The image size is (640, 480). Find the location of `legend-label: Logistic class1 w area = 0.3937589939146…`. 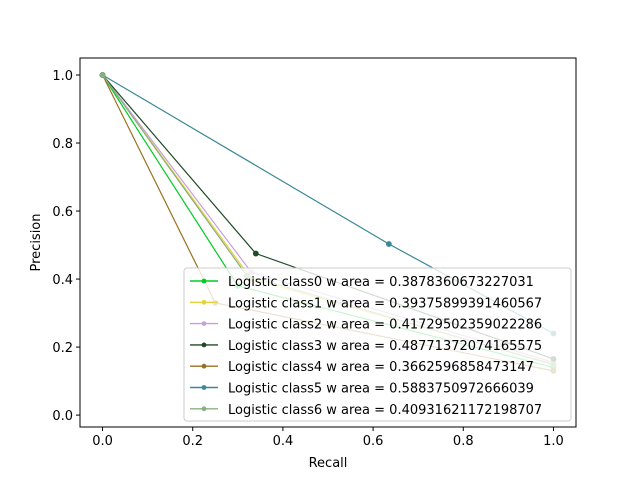

legend-label: Logistic class1 w area = 0.3937589939146… is located at coordinates (385, 303).